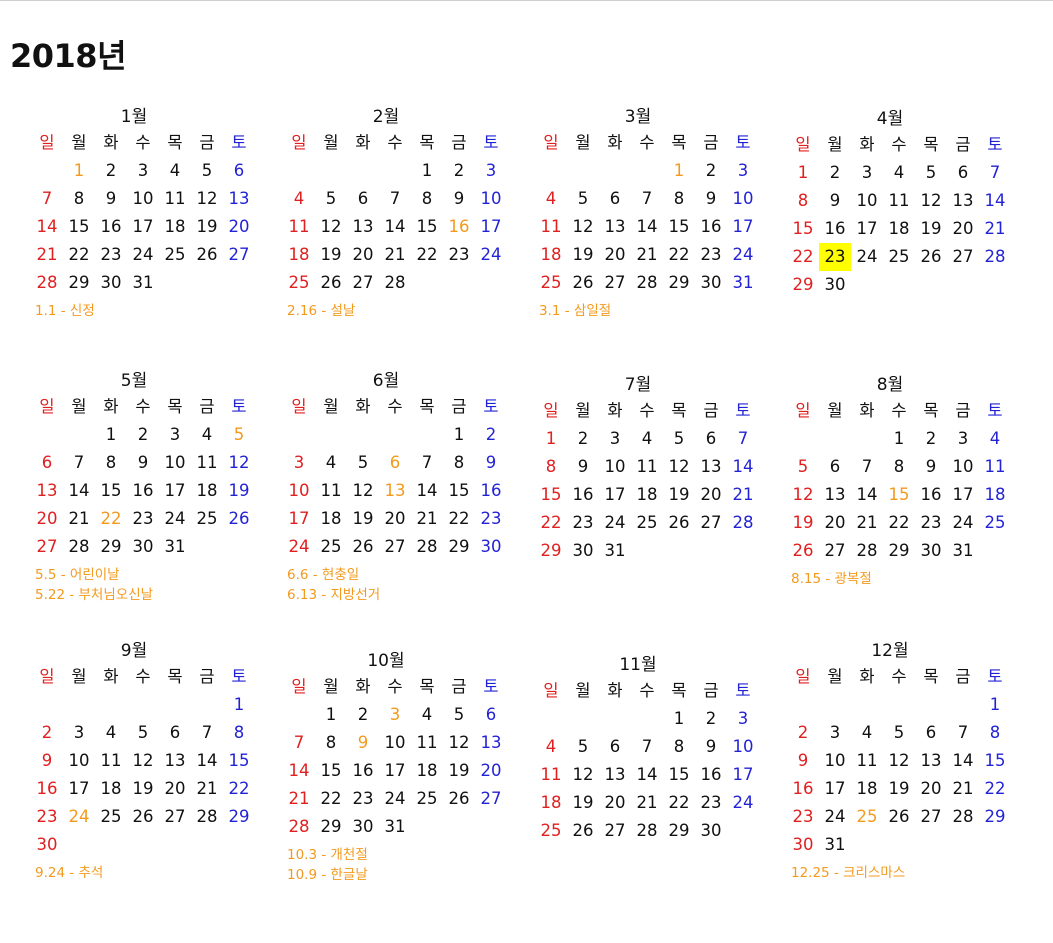 This screenshot has width=1053, height=943. What do you see at coordinates (963, 550) in the screenshot?
I see `day-cell: 31` at bounding box center [963, 550].